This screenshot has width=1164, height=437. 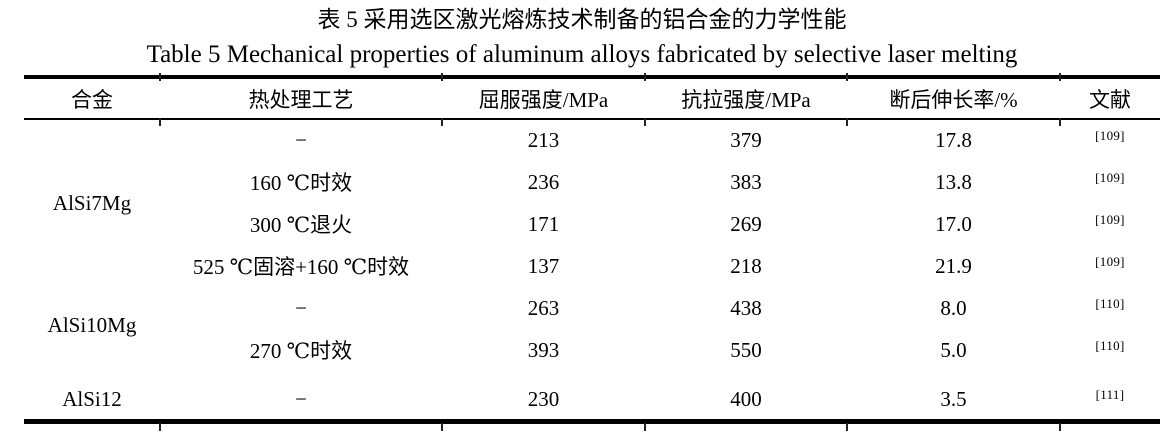 I want to click on cell-tensile: 269, so click(x=746, y=223).